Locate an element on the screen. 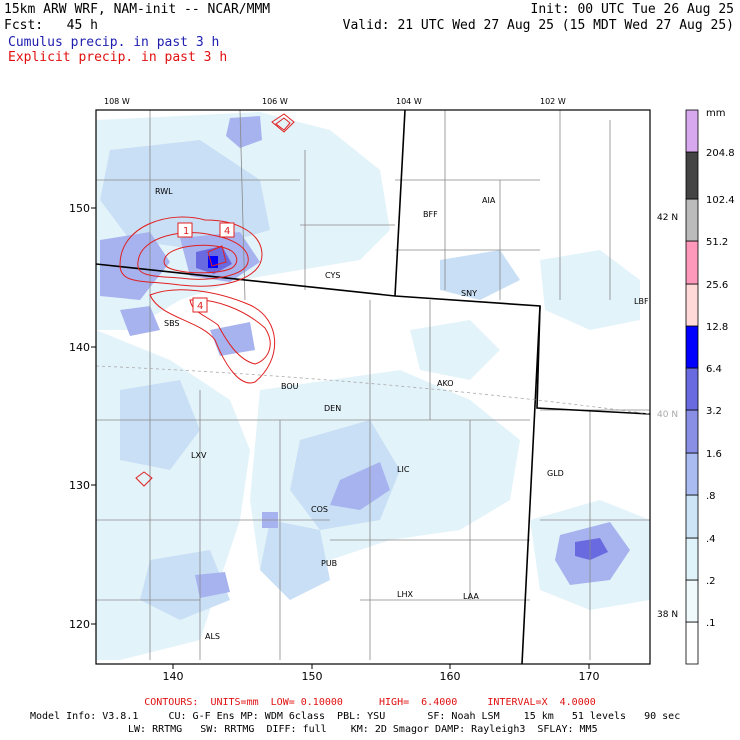  grid-x-ticks: 140 150 160 170 is located at coordinates (381, 676).